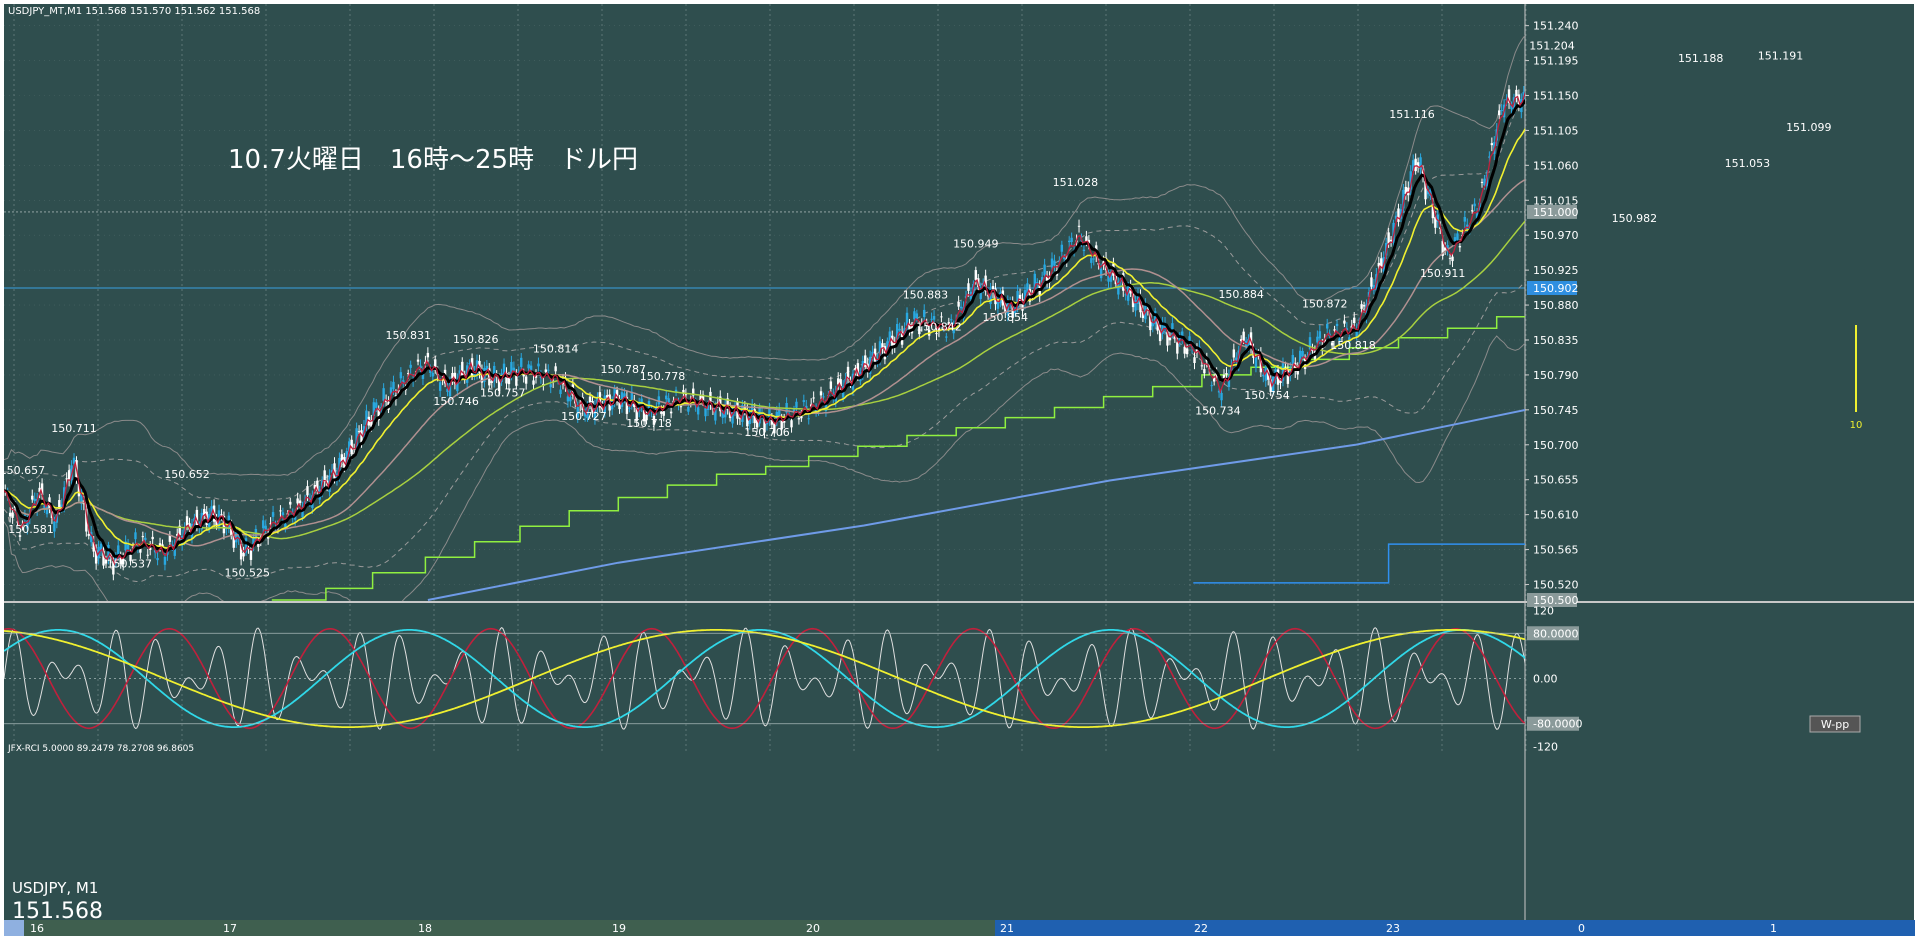 This screenshot has height=939, width=1918. What do you see at coordinates (503, 393) in the screenshot?
I see `peak-label: 150.757` at bounding box center [503, 393].